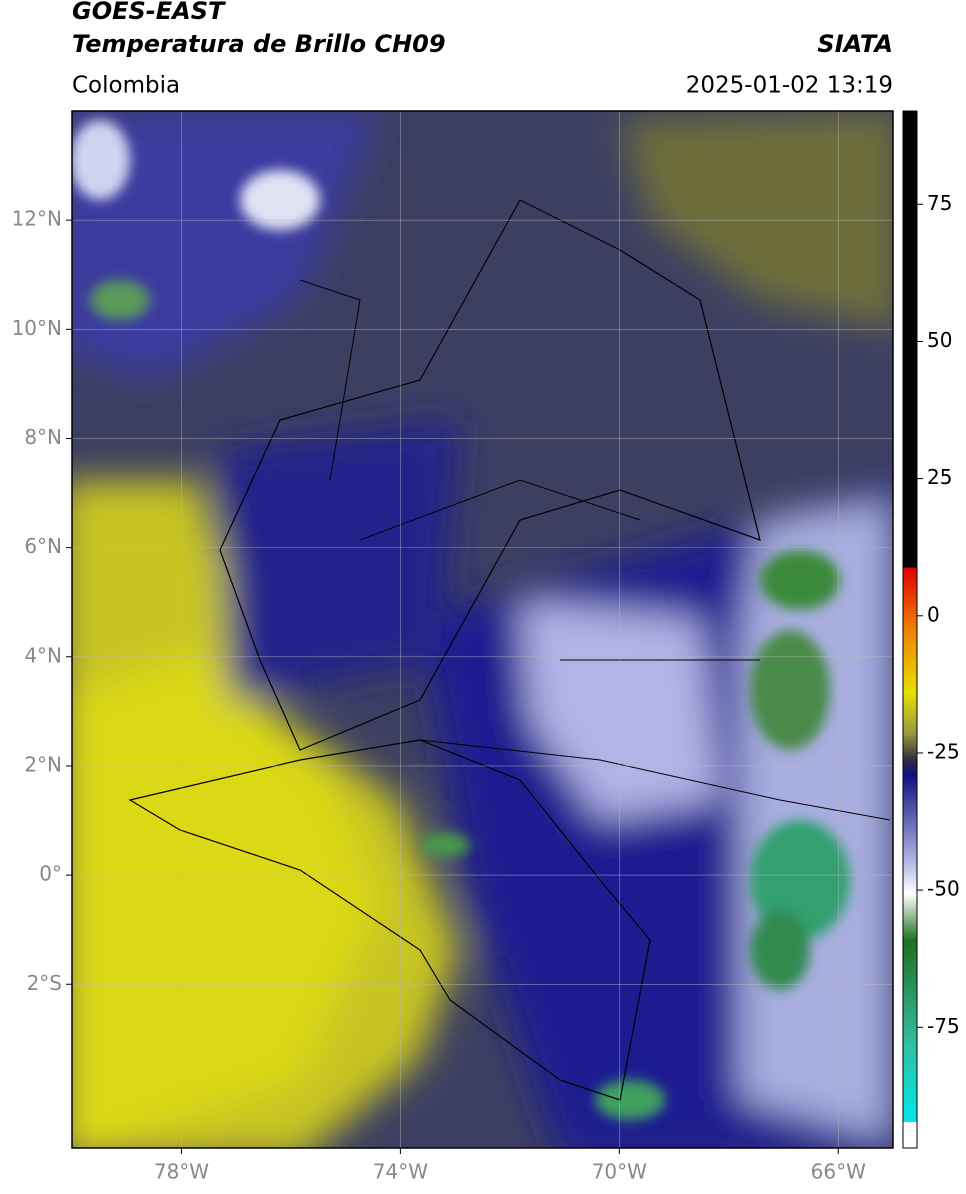 Image resolution: width=966 pixels, height=1194 pixels. Describe the element at coordinates (37, 328) in the screenshot. I see `y-tick-label: 10°N` at that location.